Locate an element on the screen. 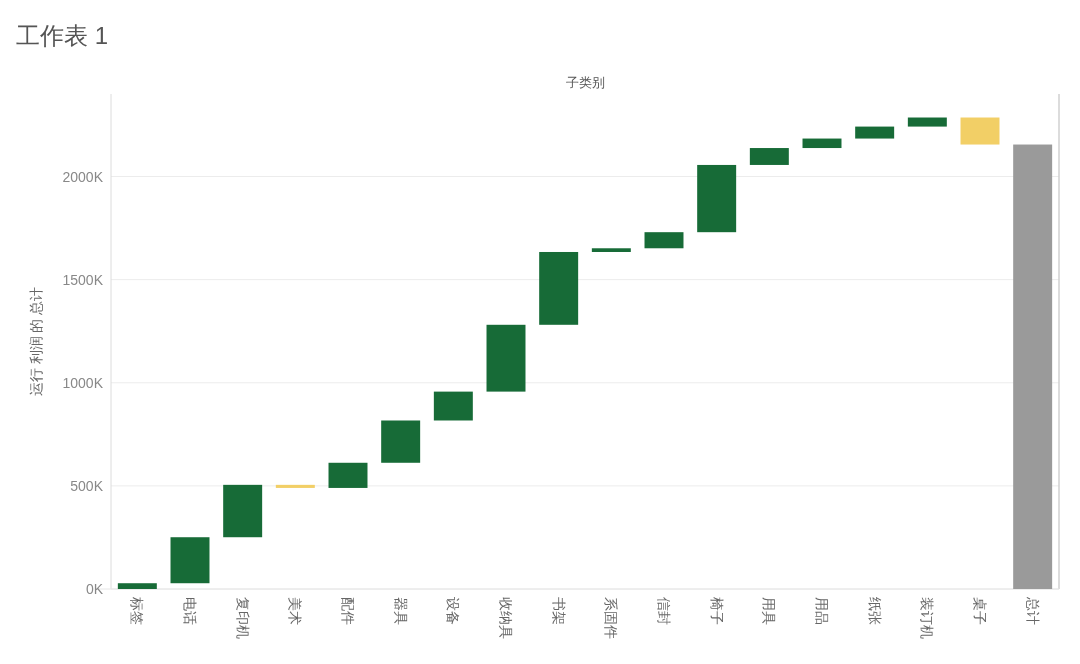 Image resolution: width=1080 pixels, height=664 pixels. xlabel: 子类别 is located at coordinates (585, 82).